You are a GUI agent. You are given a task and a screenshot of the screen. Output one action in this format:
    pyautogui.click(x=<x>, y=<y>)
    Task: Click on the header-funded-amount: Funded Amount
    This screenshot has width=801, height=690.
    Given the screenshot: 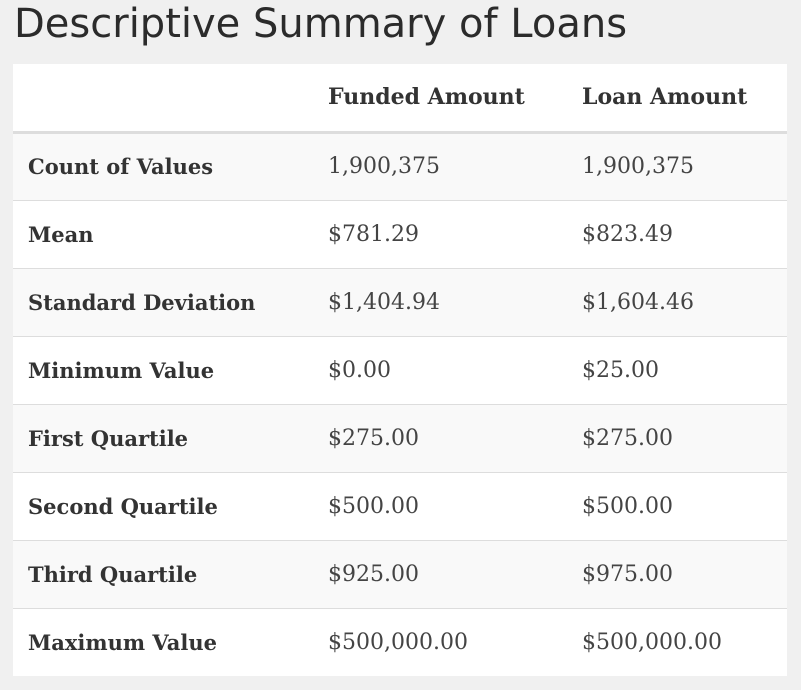 What is the action you would take?
    pyautogui.click(x=440, y=99)
    